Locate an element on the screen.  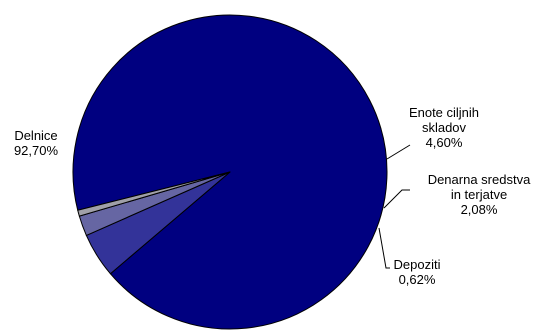
slice-label-depoziti: Depoziti 0,62% is located at coordinates (417, 272).